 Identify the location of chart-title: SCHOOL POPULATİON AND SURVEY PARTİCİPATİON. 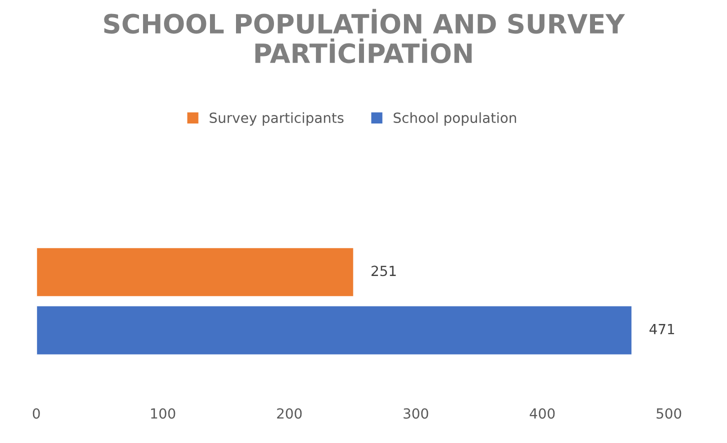
(365, 36).